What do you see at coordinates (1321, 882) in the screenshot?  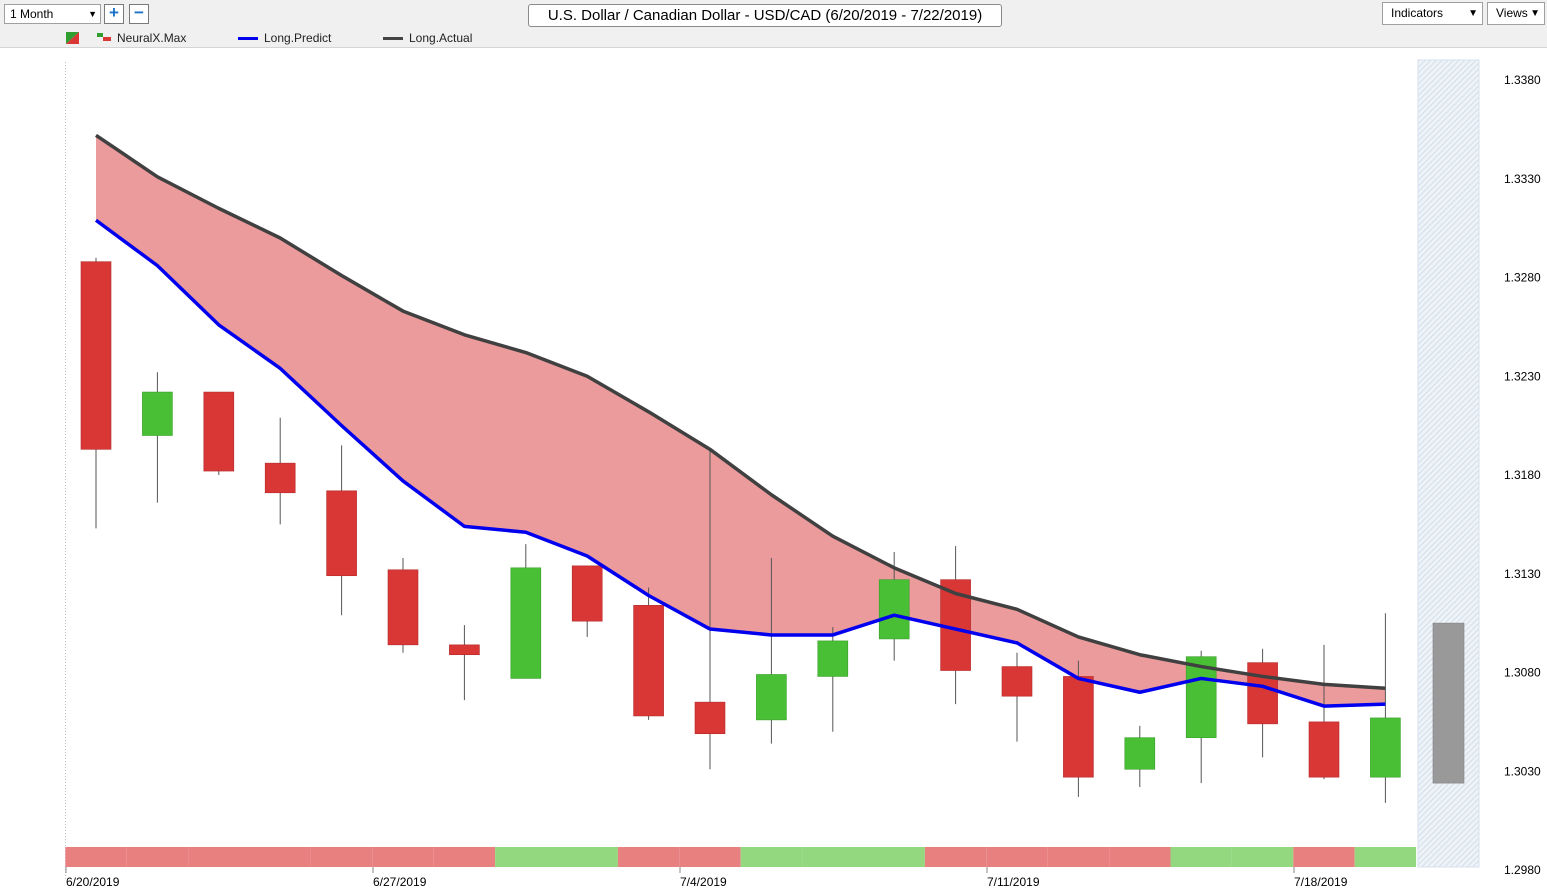 I see `x-tick-label: 7/18/2019` at bounding box center [1321, 882].